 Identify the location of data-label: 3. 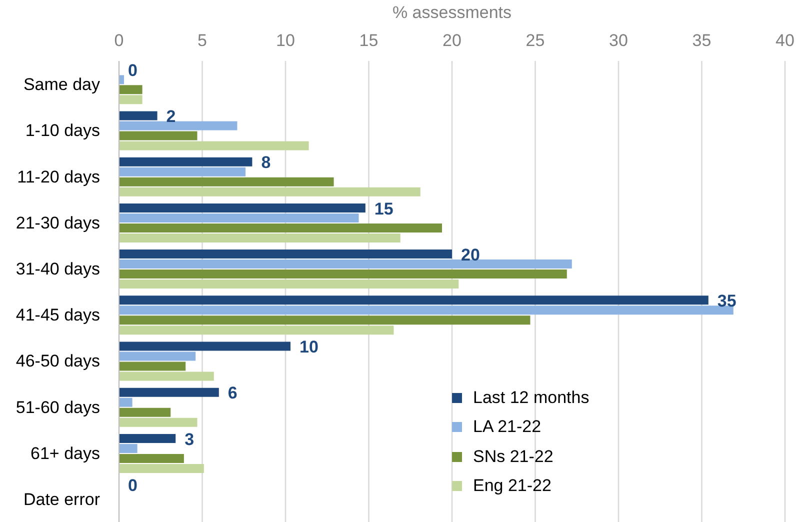
(189, 439).